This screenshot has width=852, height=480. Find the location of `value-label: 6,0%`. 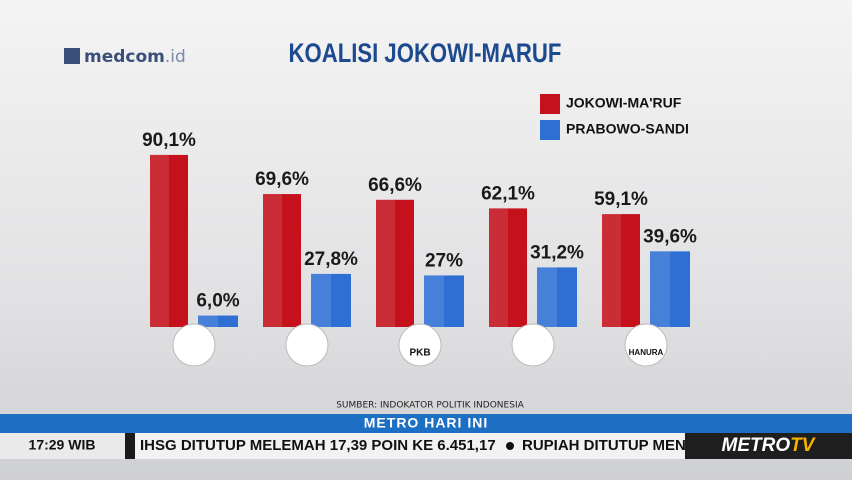

value-label: 6,0% is located at coordinates (217, 301).